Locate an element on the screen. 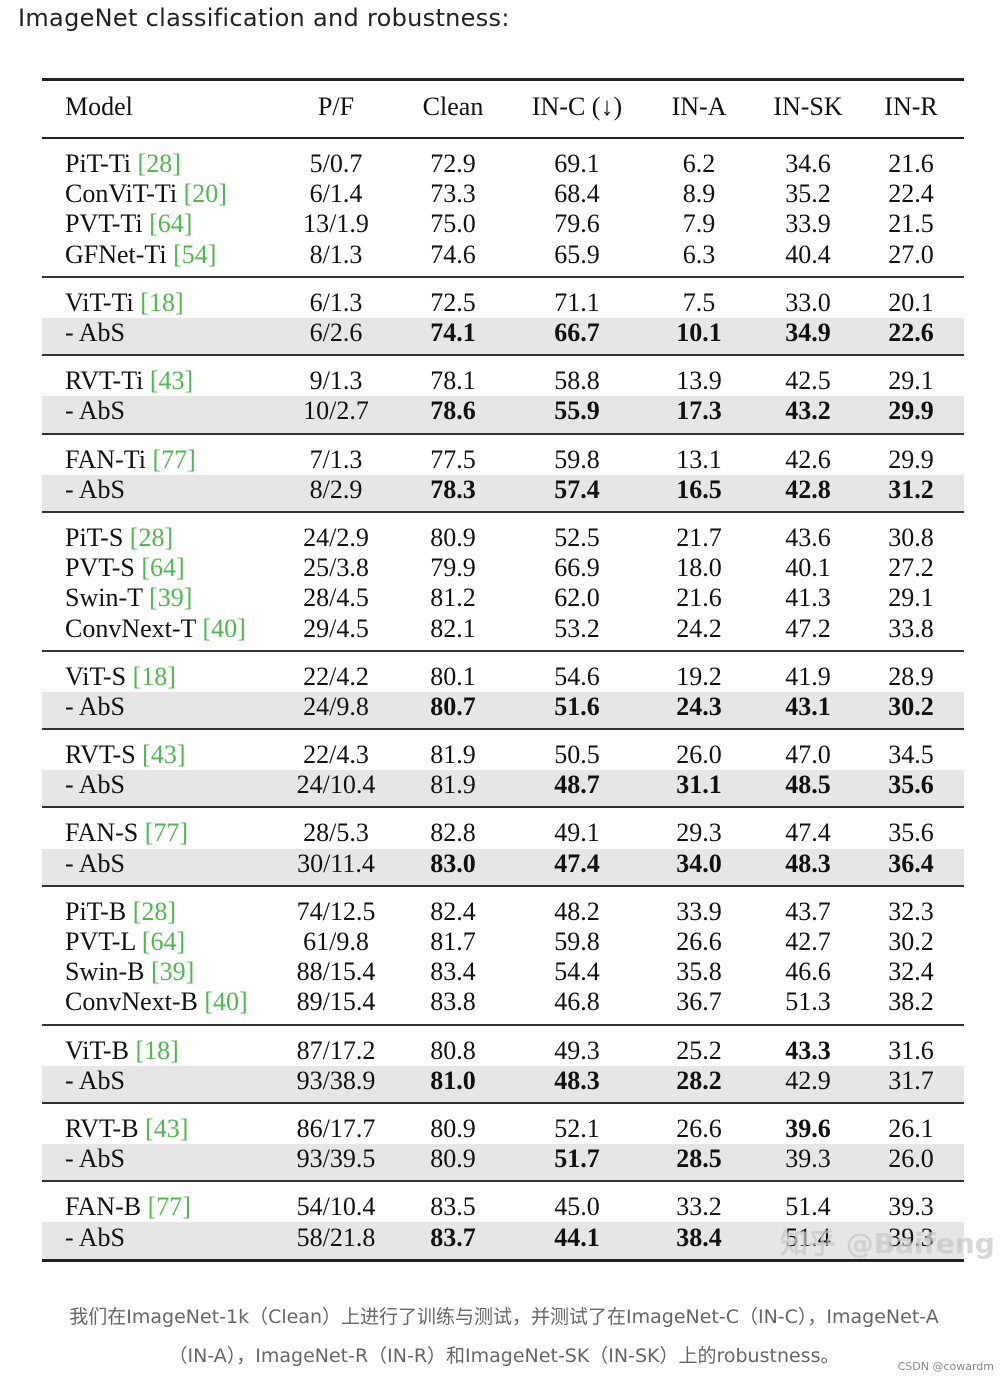 The width and height of the screenshot is (1008, 1382). value-cell: 28/4.5 is located at coordinates (336, 598).